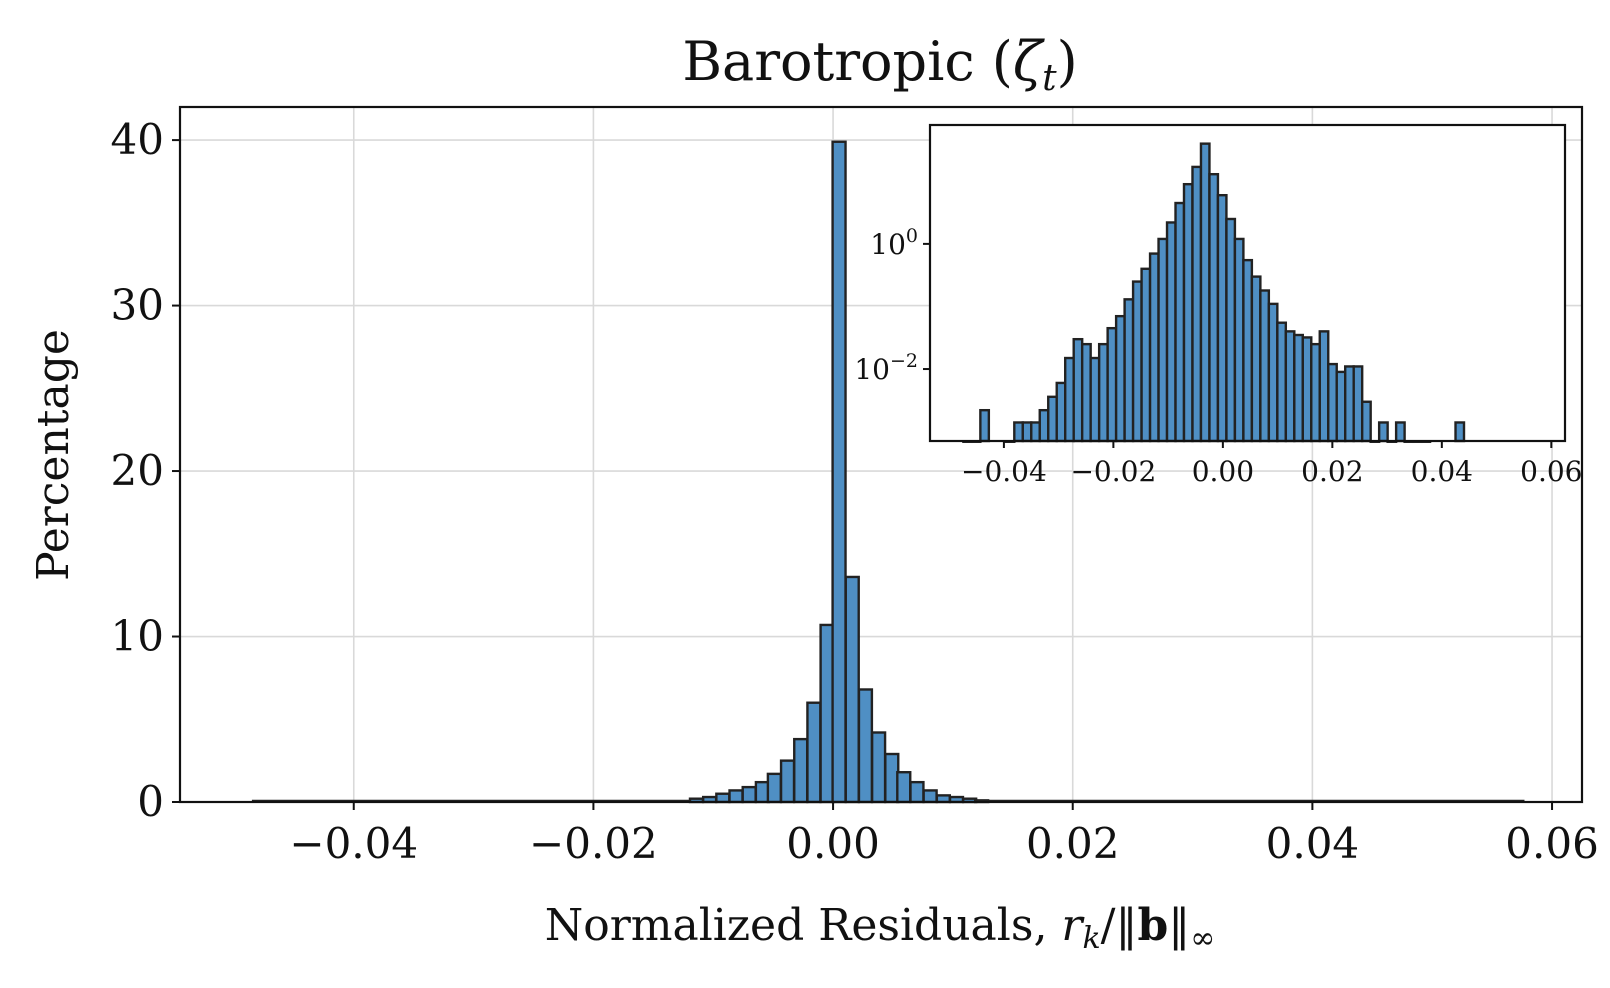 Image resolution: width=1610 pixels, height=988 pixels. I want to click on y-tick-label: 10, so click(137, 636).